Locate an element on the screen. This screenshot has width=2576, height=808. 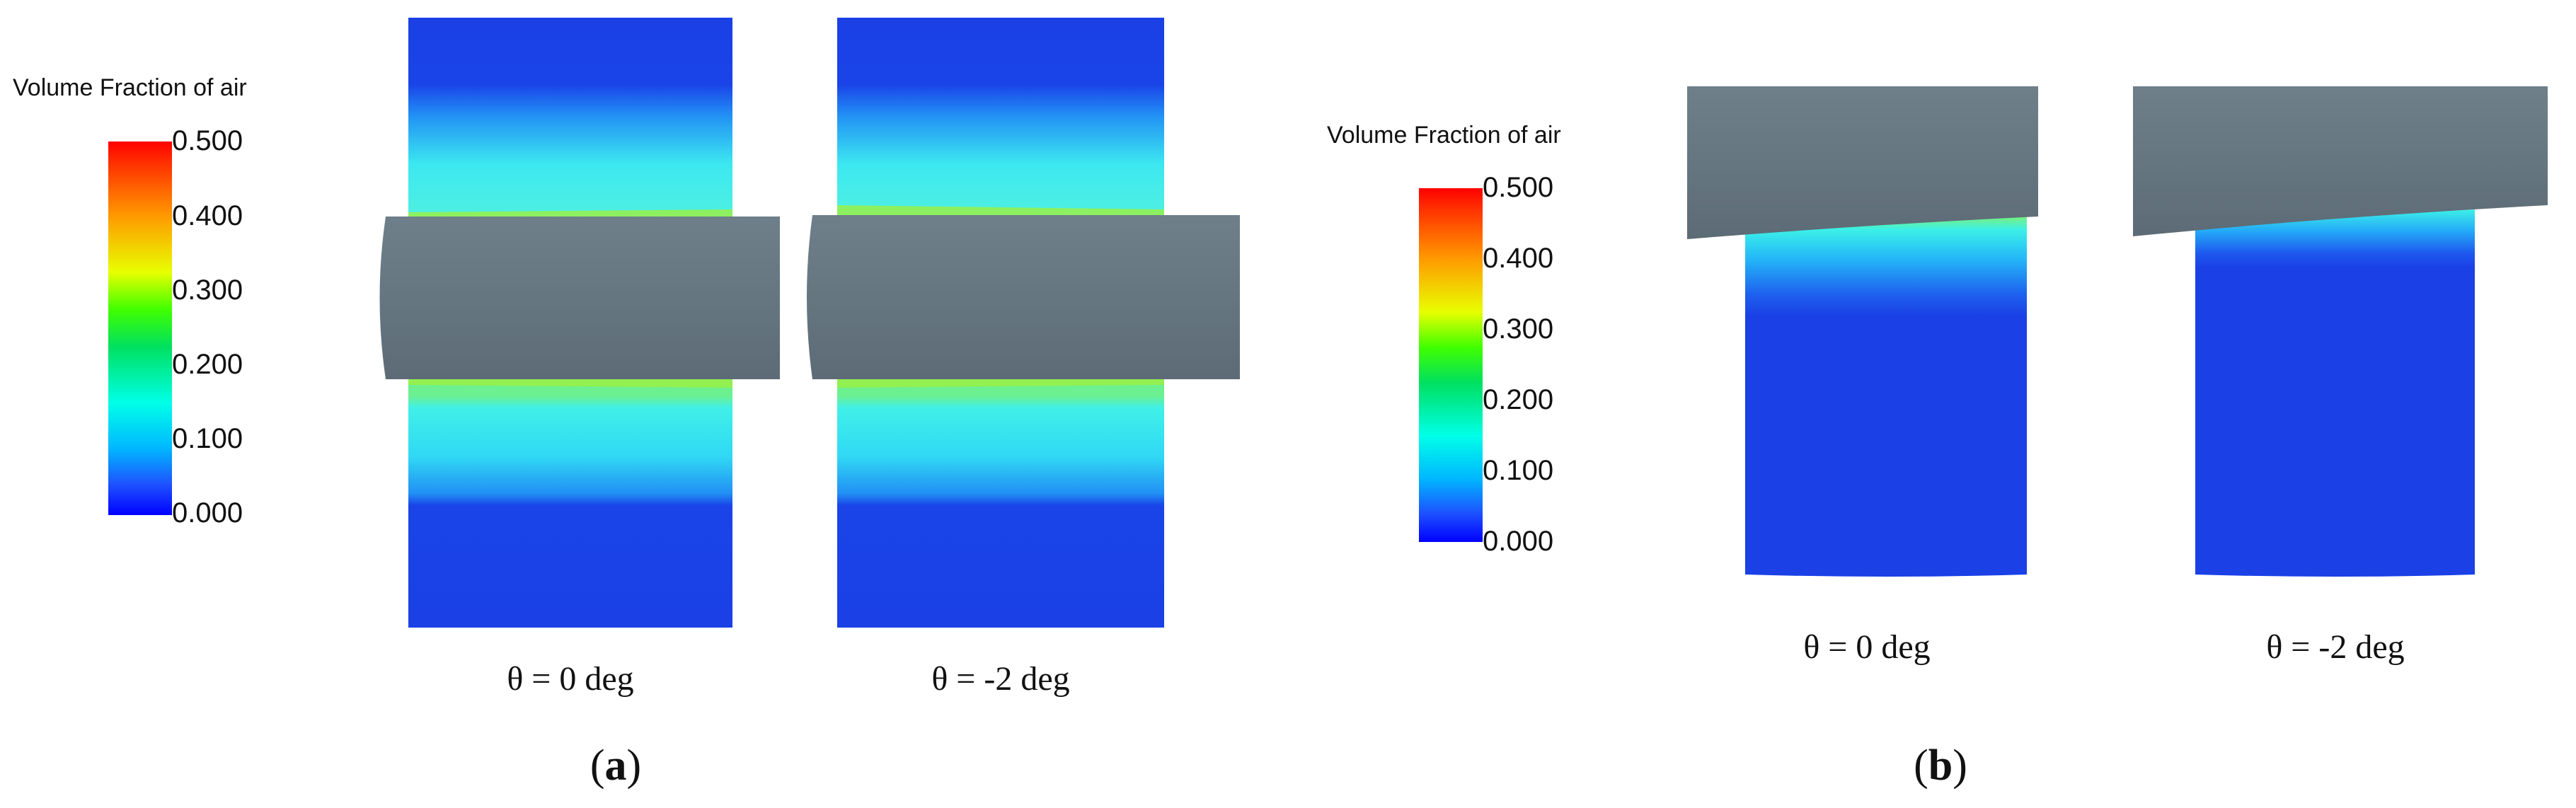
contour-view-b2: θ = -2 deg is located at coordinates (2341, 376).